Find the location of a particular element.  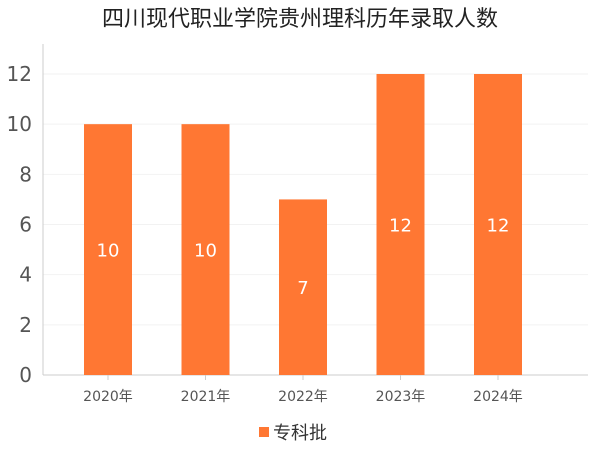

legend: 专科批 is located at coordinates (293, 433).